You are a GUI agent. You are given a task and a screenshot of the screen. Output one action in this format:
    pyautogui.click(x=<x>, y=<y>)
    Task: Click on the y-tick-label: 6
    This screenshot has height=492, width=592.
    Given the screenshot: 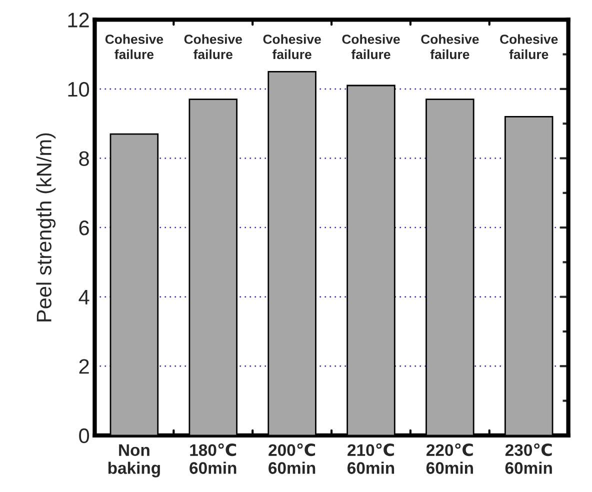 What is the action you would take?
    pyautogui.click(x=84, y=228)
    